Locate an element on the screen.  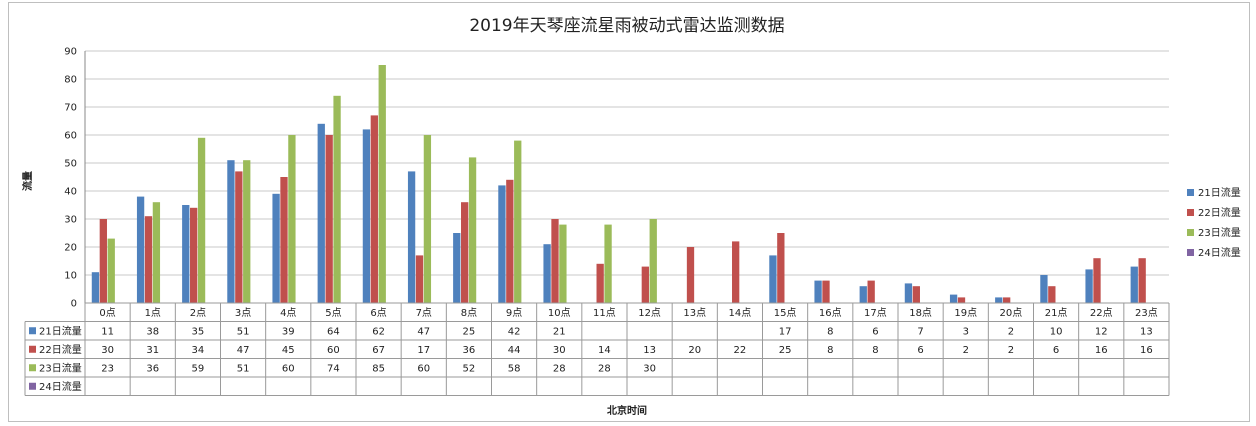
x-axis-title: 北京时间 is located at coordinates (627, 410).